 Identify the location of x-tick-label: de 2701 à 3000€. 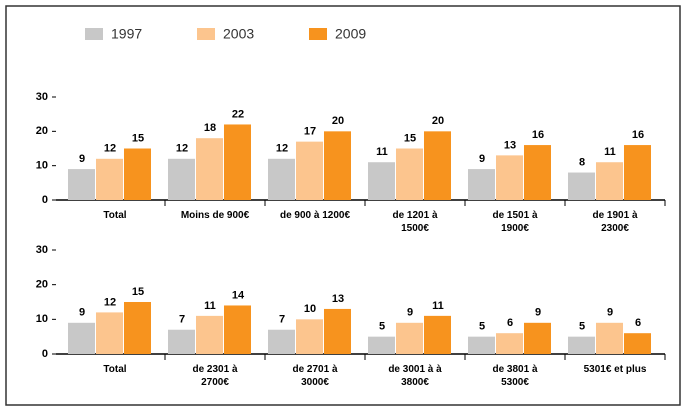
(315, 376).